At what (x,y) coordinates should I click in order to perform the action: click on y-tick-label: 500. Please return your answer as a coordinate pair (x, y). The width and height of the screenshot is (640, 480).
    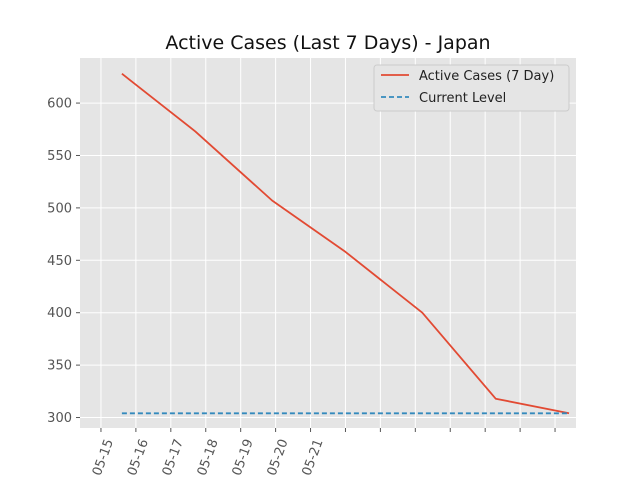
    Looking at the image, I should click on (59, 208).